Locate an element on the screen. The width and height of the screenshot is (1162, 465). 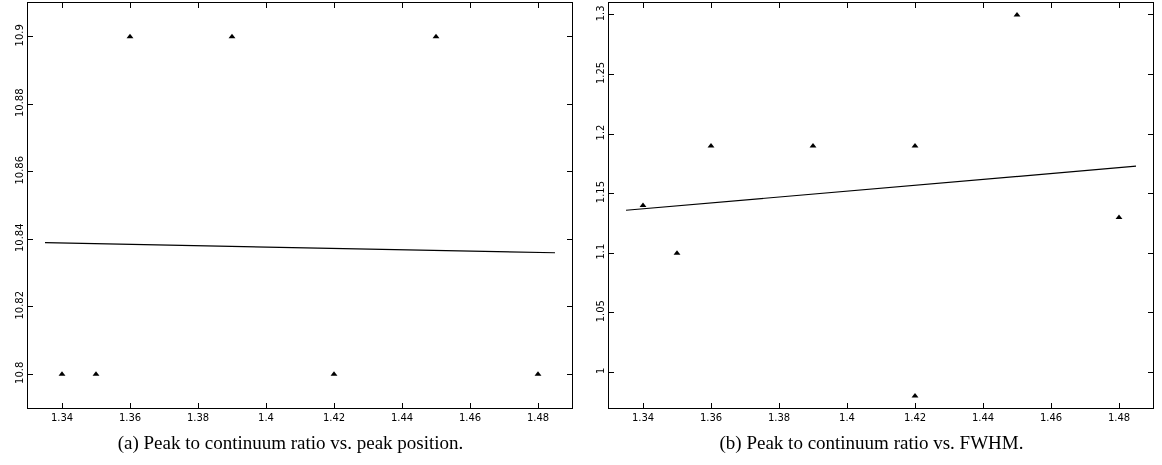
y-tick-label: 10.84 is located at coordinates (19, 238).